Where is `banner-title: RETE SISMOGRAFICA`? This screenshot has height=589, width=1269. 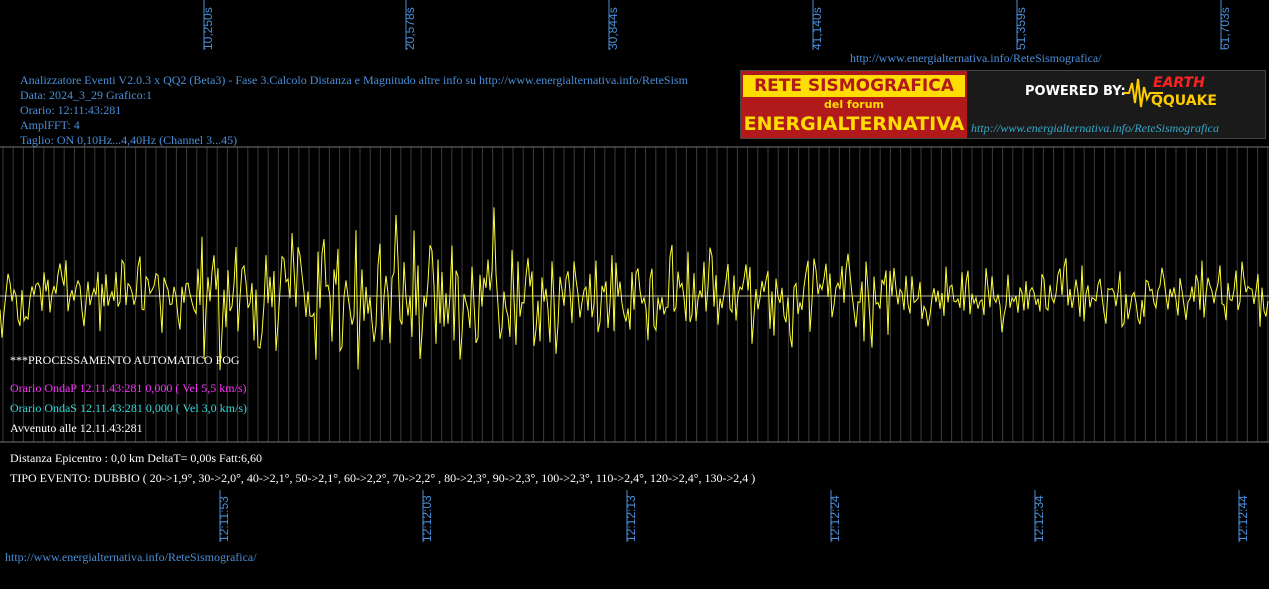
banner-title: RETE SISMOGRAFICA is located at coordinates (854, 86).